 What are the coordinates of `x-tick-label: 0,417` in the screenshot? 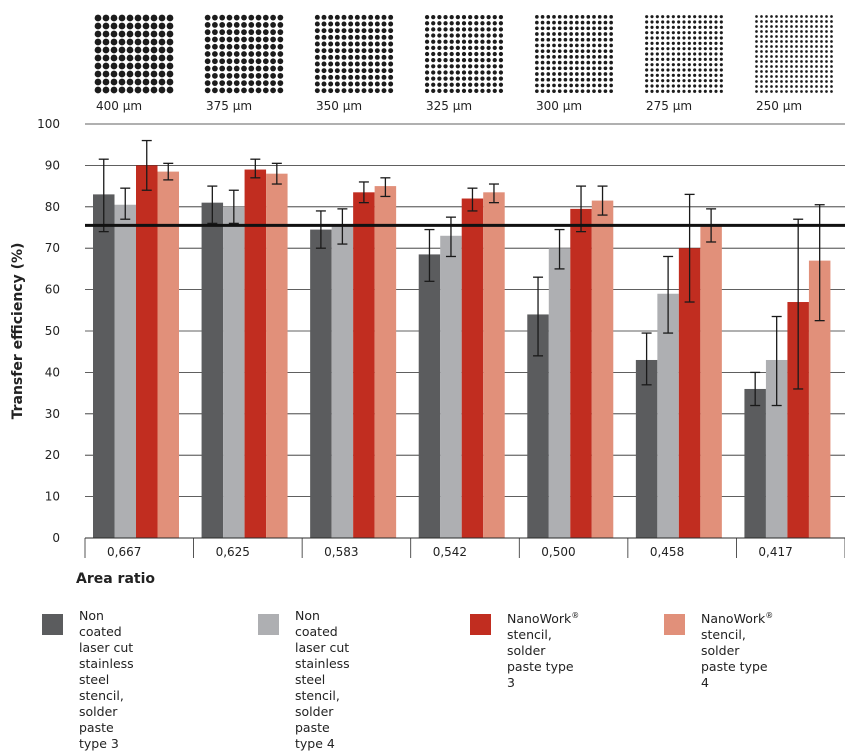 It's located at (775, 552).